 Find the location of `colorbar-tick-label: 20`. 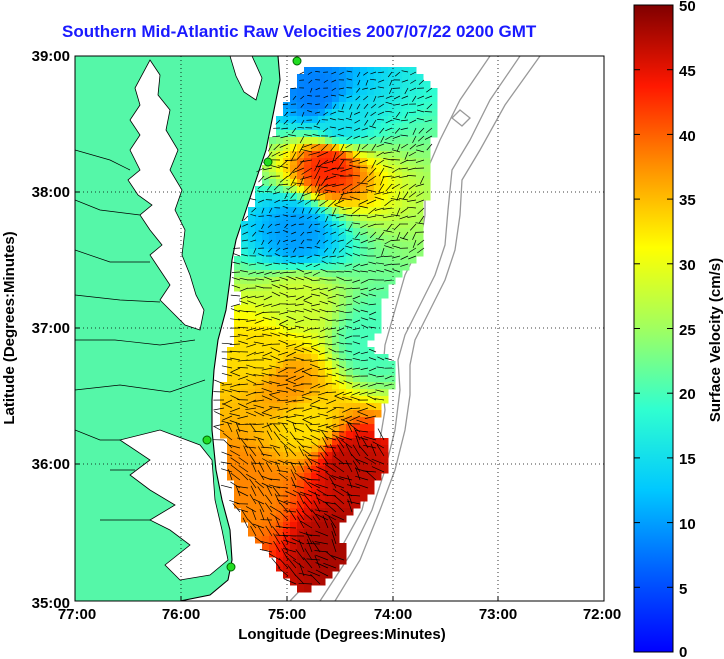

colorbar-tick-label: 20 is located at coordinates (687, 394).